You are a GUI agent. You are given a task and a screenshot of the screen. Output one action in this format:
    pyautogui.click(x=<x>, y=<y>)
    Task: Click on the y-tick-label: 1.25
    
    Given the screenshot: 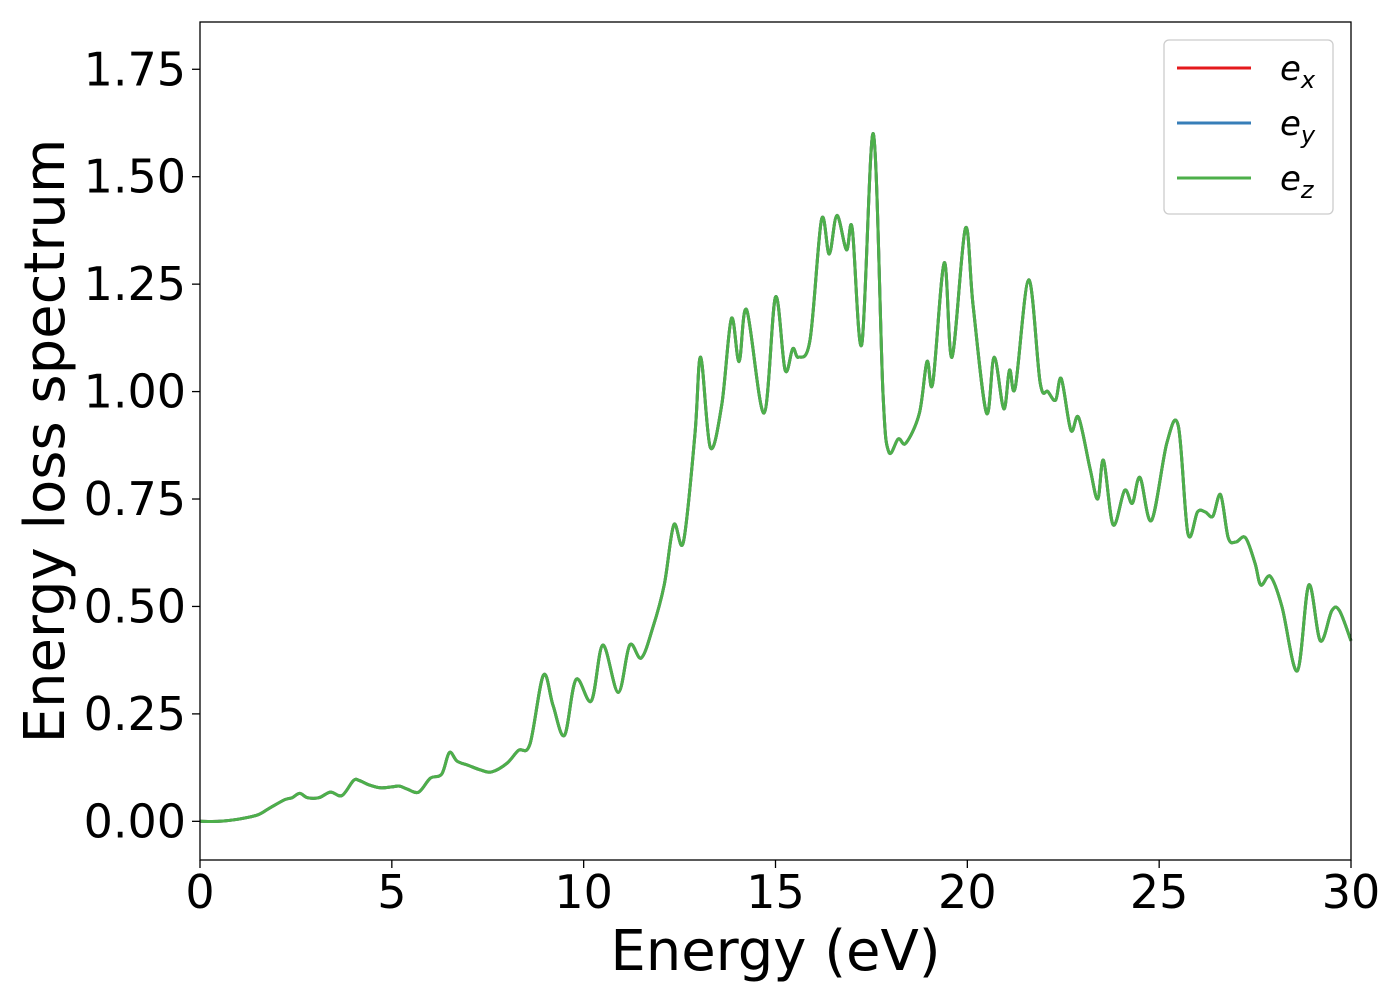 What is the action you would take?
    pyautogui.click(x=135, y=284)
    